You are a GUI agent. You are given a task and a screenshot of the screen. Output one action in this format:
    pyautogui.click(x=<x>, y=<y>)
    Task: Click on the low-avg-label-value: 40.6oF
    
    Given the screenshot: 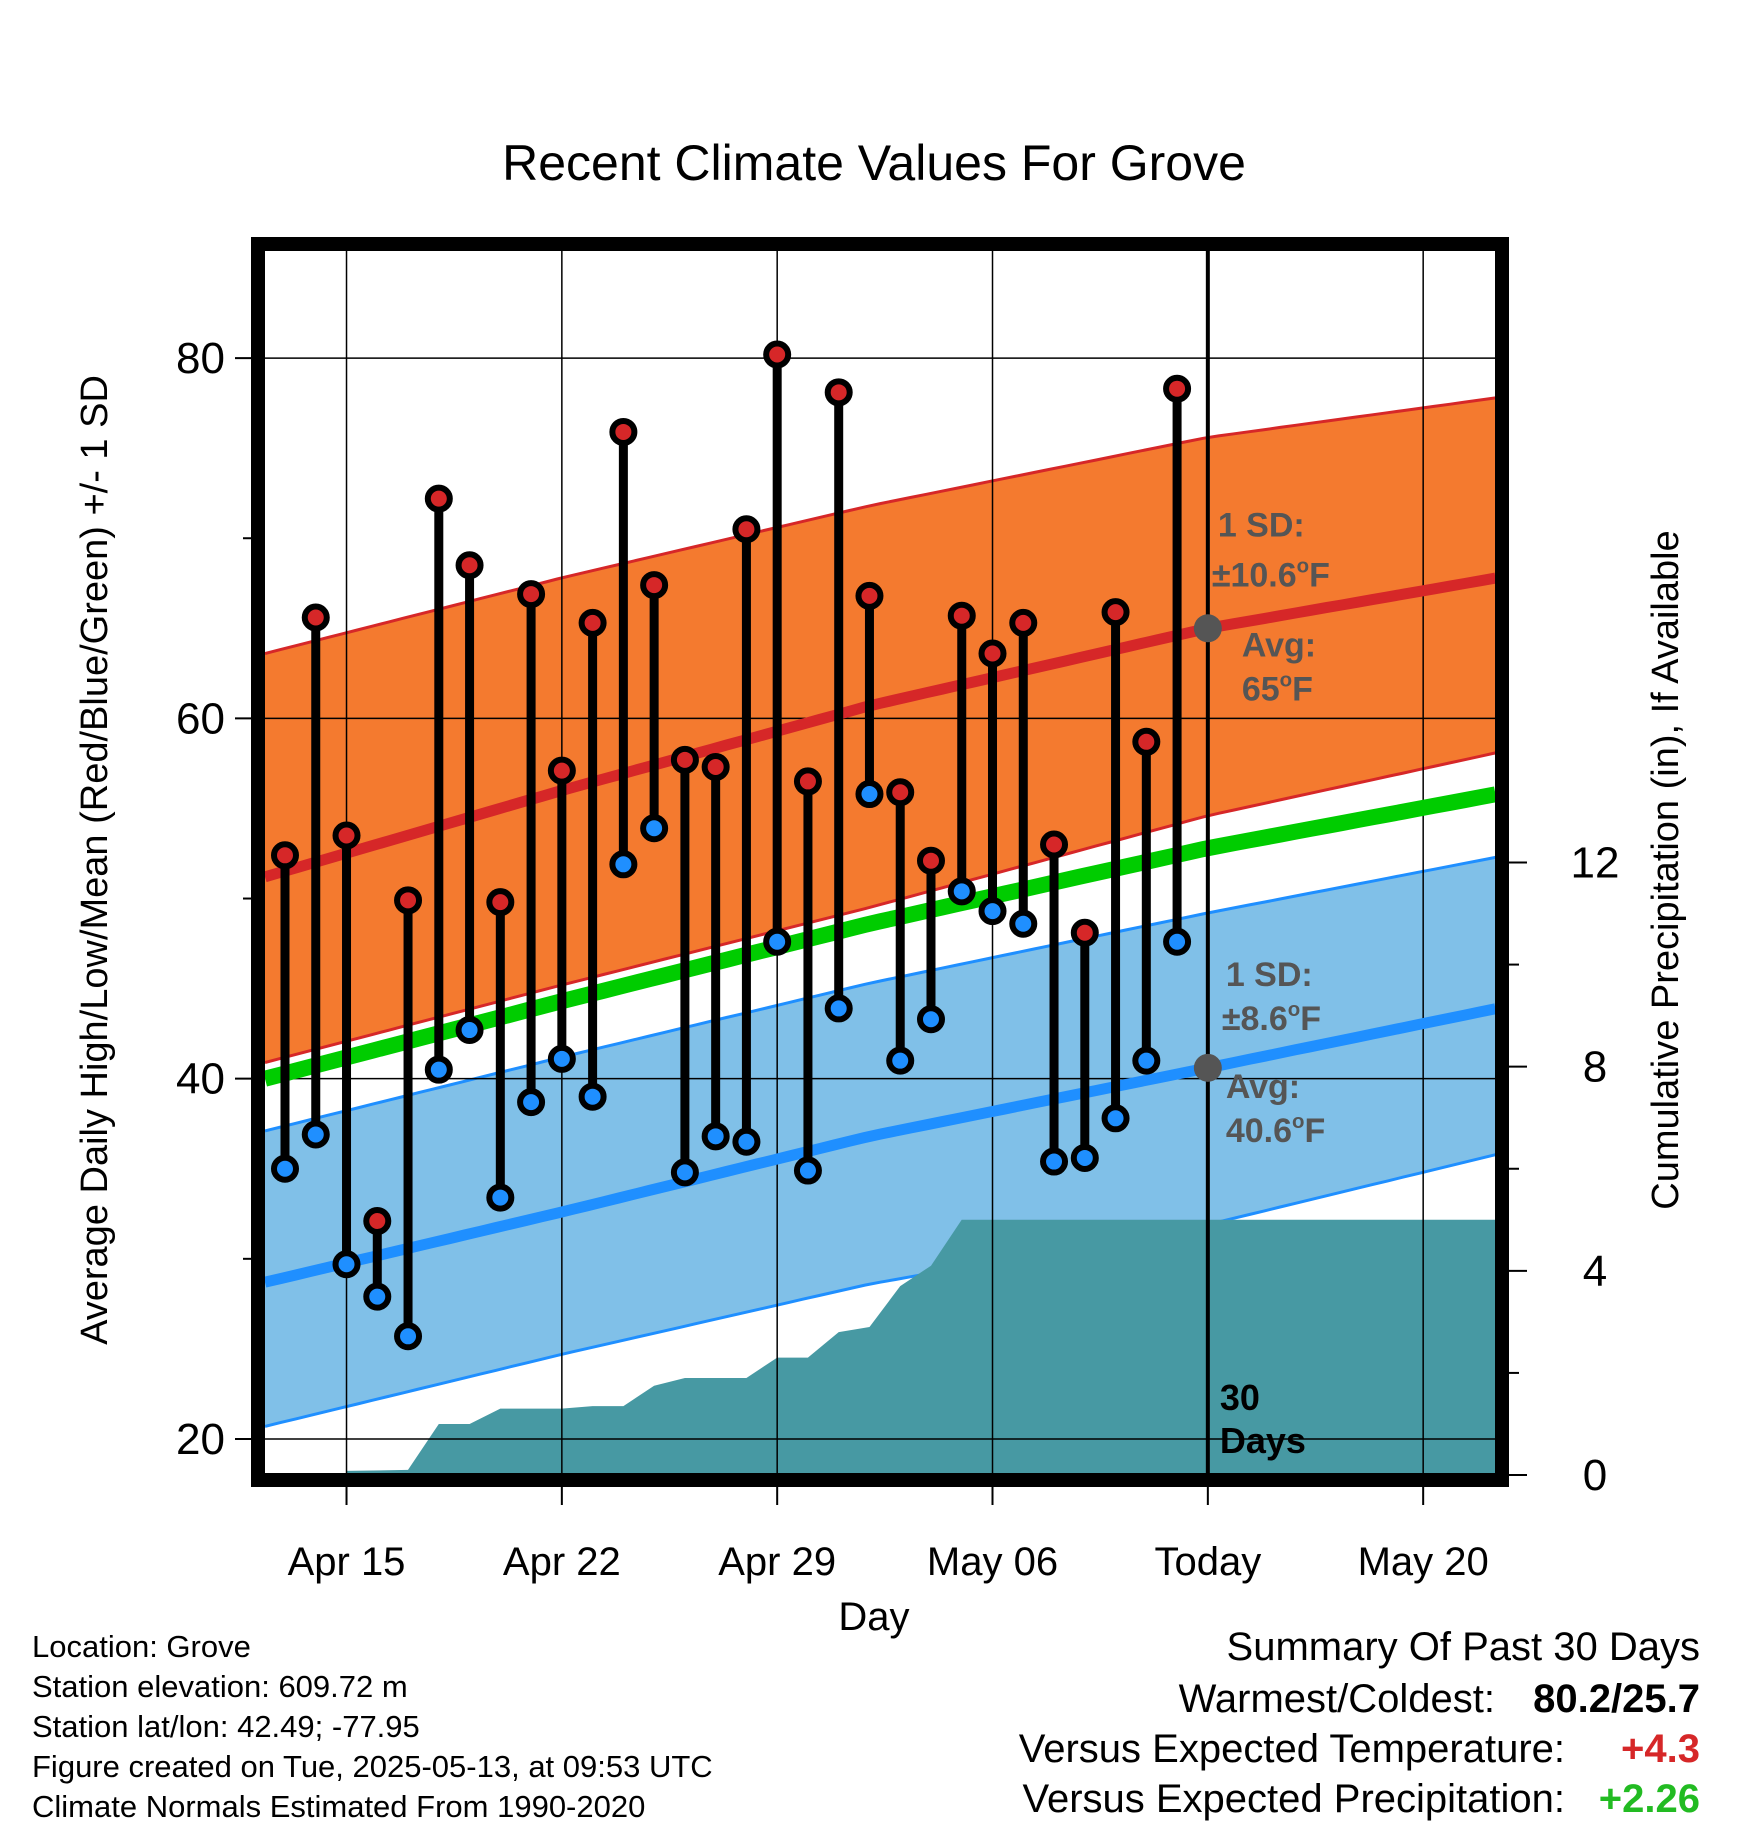 What is the action you would take?
    pyautogui.click(x=1275, y=1130)
    